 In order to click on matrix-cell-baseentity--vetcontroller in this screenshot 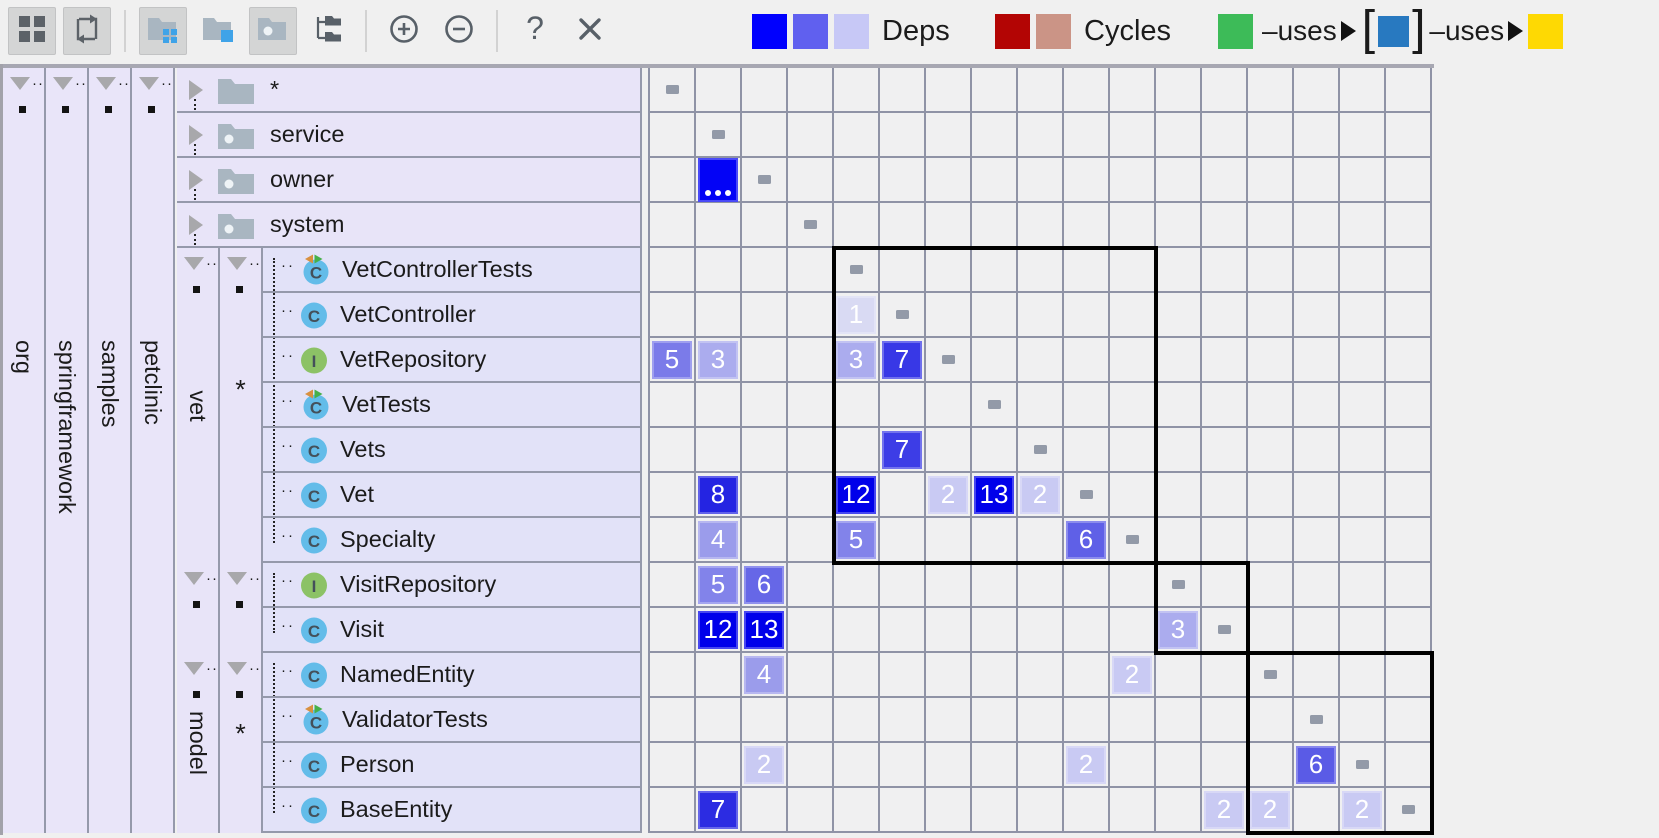, I will do `click(903, 810)`.